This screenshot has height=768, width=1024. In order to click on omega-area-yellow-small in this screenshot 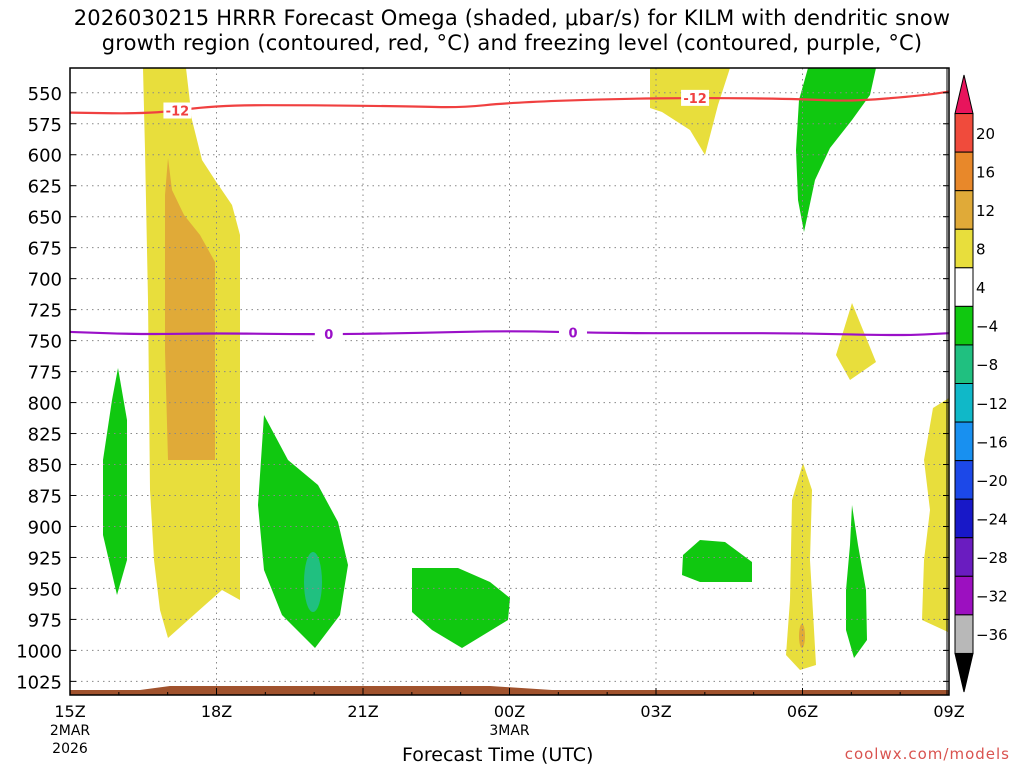, I will do `click(856, 341)`.